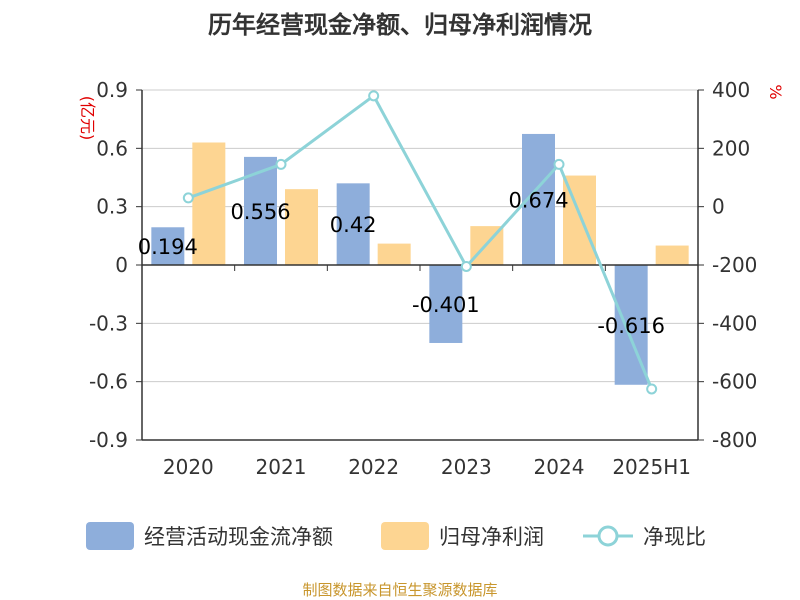  I want to click on legend-label-net-profit: 归母净利润, so click(491, 537).